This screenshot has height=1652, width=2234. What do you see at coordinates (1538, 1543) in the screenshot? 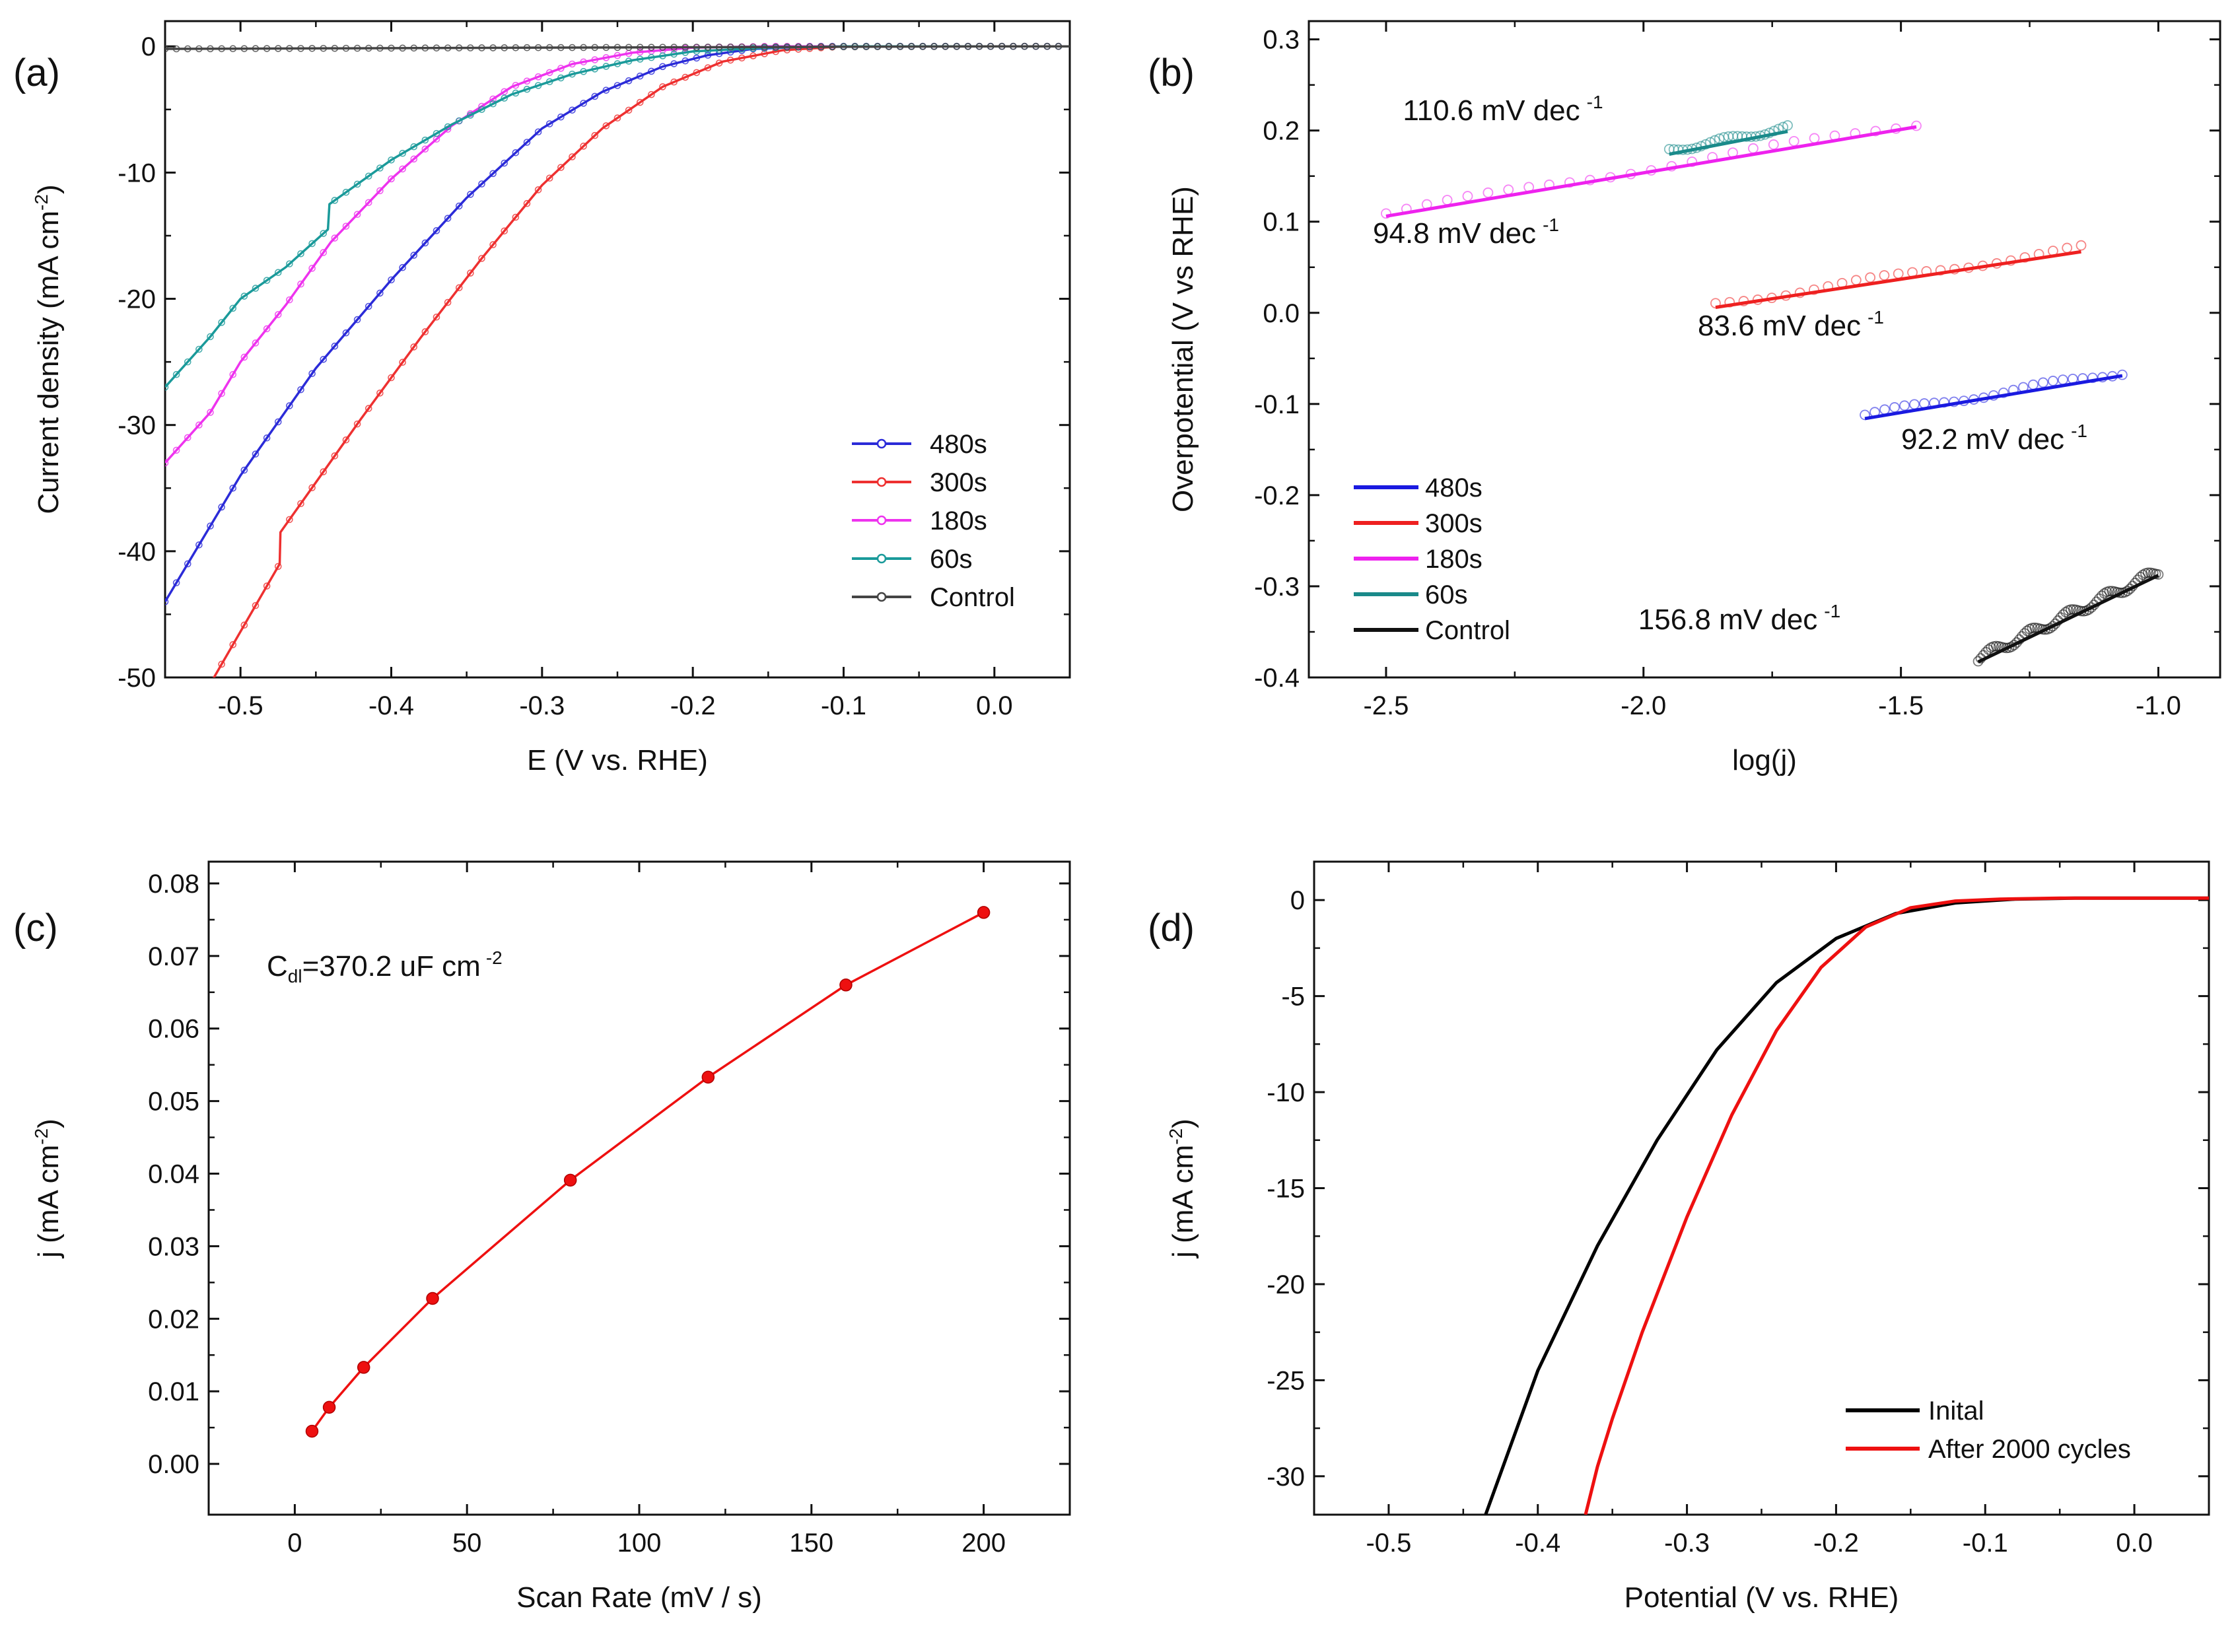
I see `x-tick-label: -0.4` at bounding box center [1538, 1543].